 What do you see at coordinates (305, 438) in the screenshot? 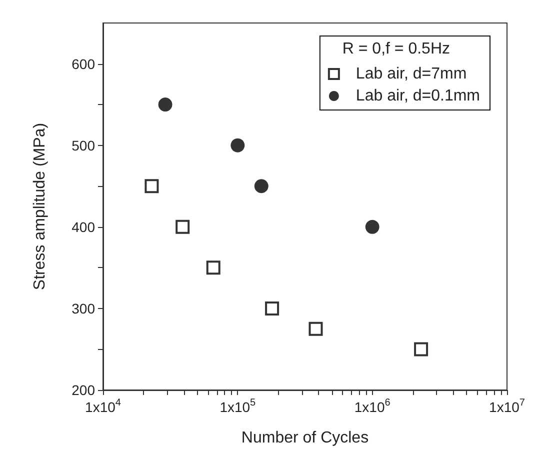
I see `x-axis-title: Number of Cycles` at bounding box center [305, 438].